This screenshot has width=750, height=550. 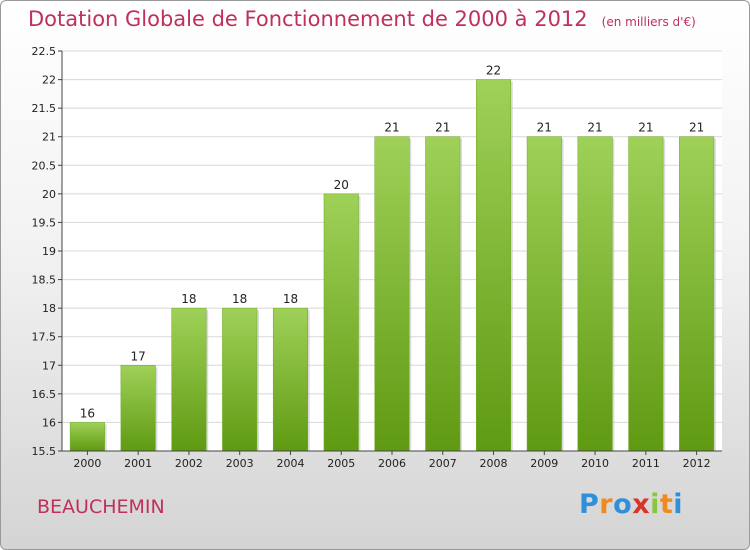 I want to click on y-tick-label: 21.5, so click(x=44, y=108).